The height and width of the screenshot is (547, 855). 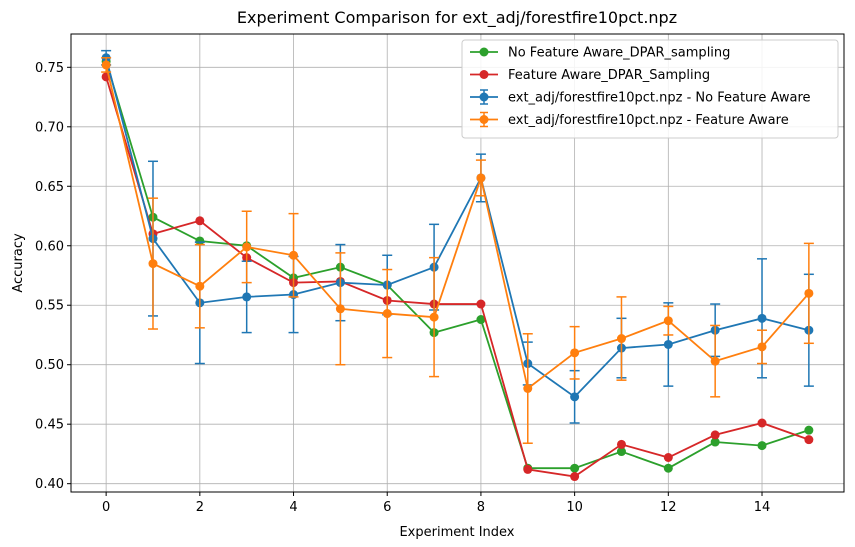 What do you see at coordinates (49, 306) in the screenshot?
I see `y-tick-label: 0.55` at bounding box center [49, 306].